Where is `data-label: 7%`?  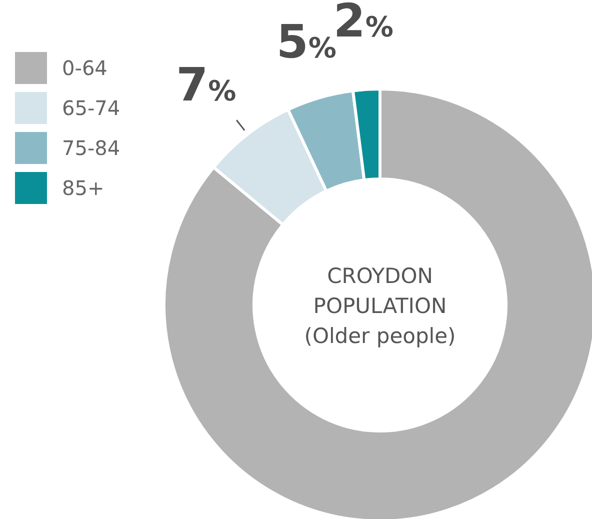 data-label: 7% is located at coordinates (206, 84).